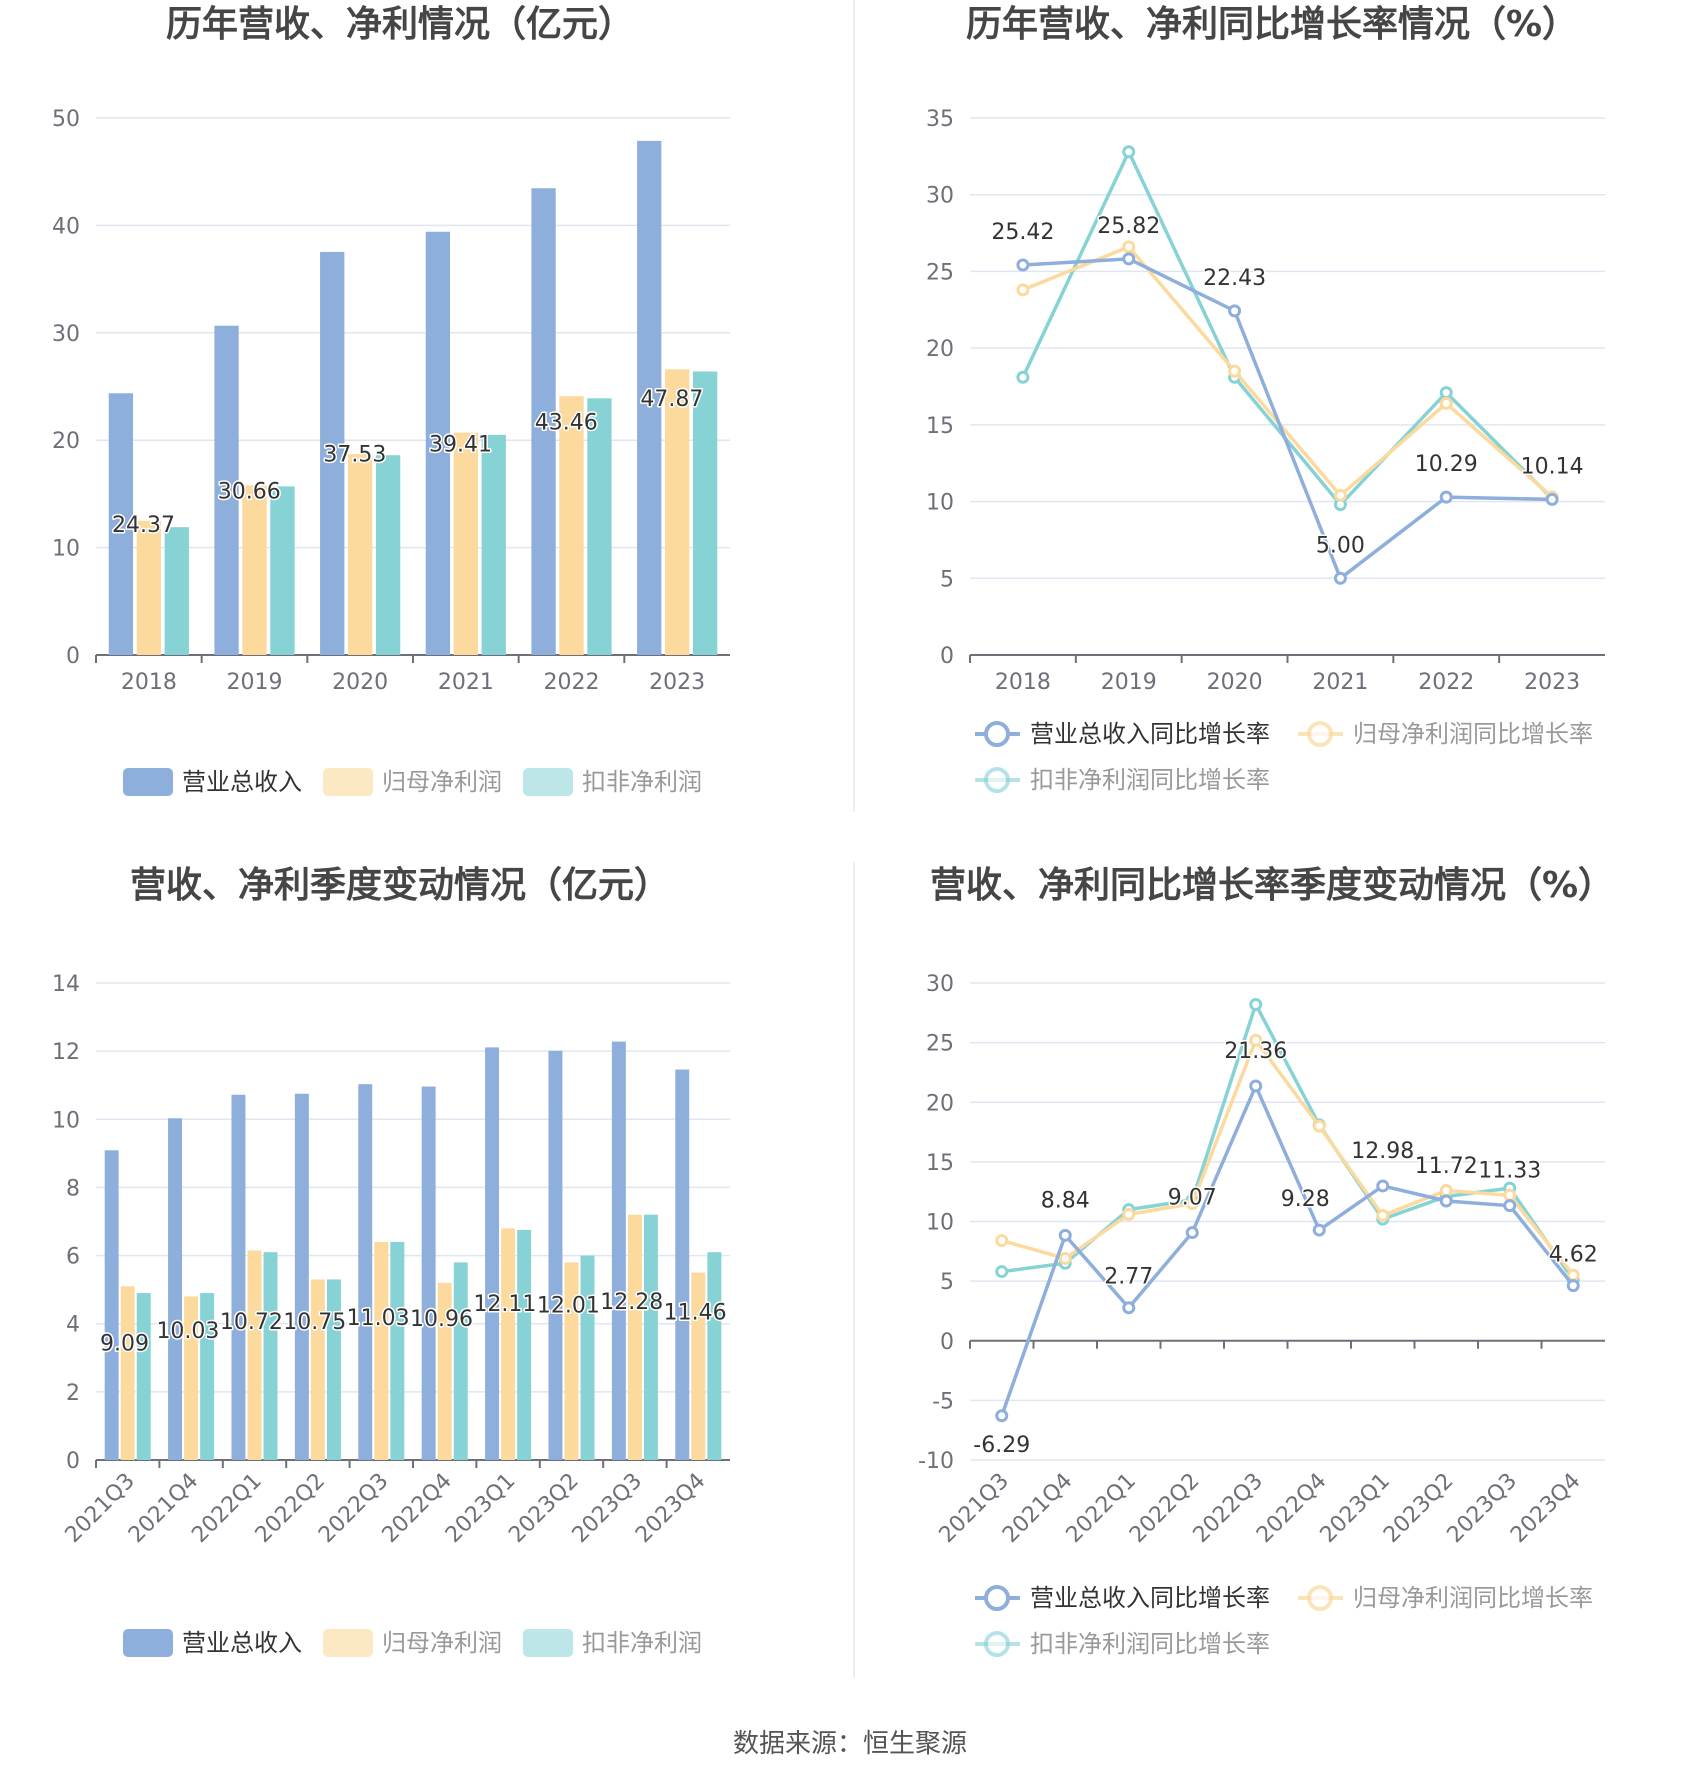 The height and width of the screenshot is (1782, 1700). What do you see at coordinates (1037, 1508) in the screenshot?
I see `x-tick-label: 2021Q4` at bounding box center [1037, 1508].